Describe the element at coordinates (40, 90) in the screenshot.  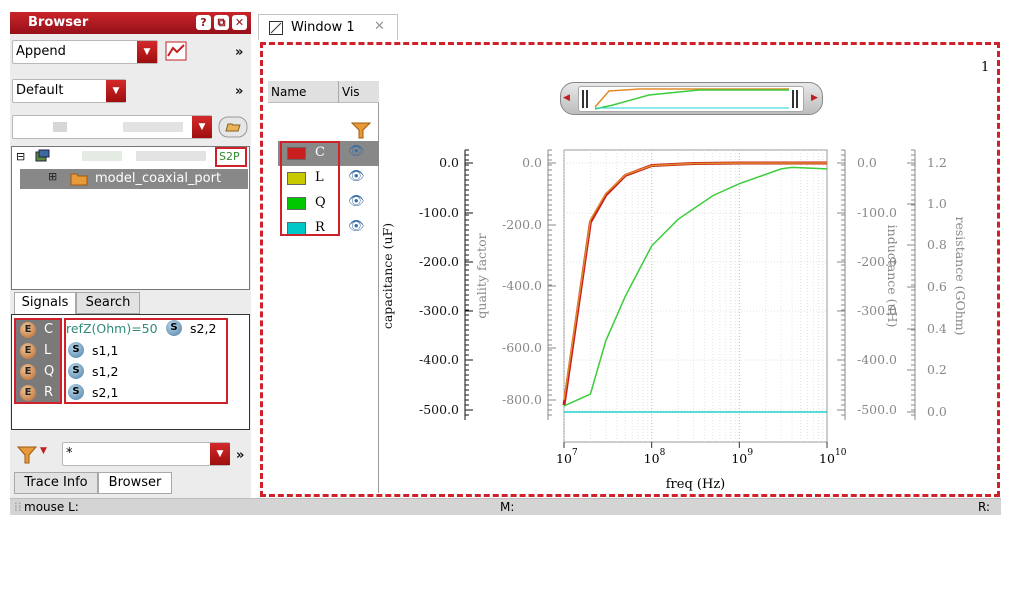
I see `view-select-value: Default` at that location.